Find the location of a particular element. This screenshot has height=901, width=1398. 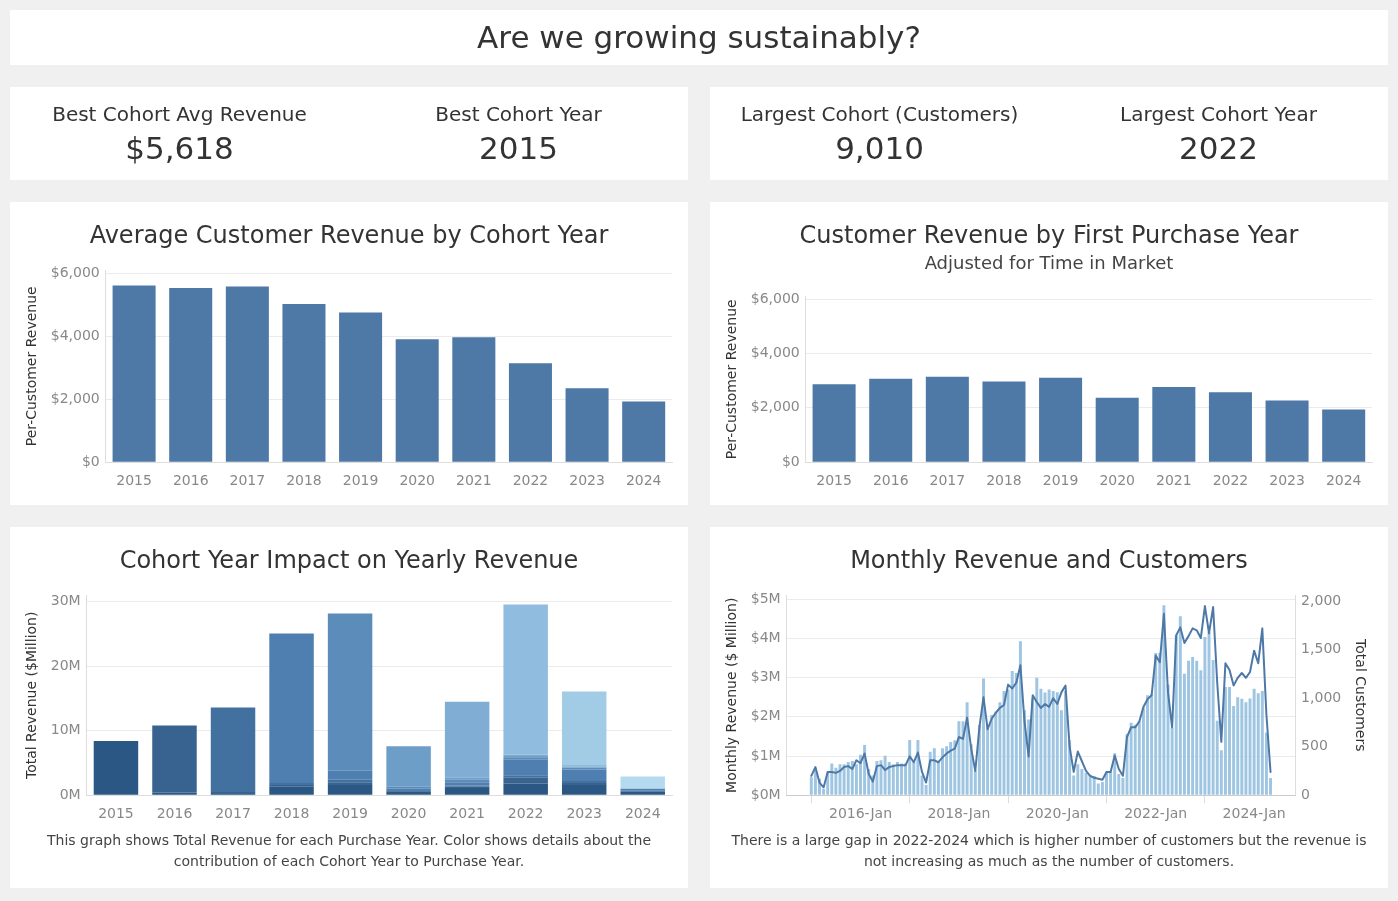

y-axis-title: Monthly Revenue ($ Million) is located at coordinates (731, 695).